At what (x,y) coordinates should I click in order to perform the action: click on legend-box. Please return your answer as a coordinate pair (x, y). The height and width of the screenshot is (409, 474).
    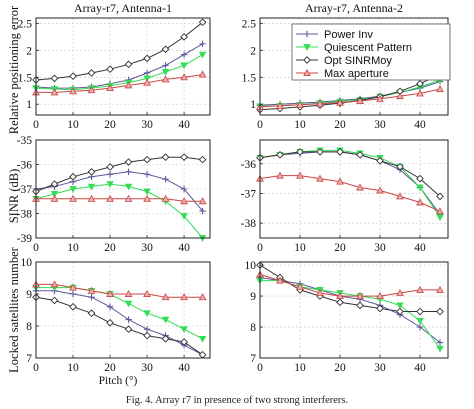
    Looking at the image, I should click on (371, 52).